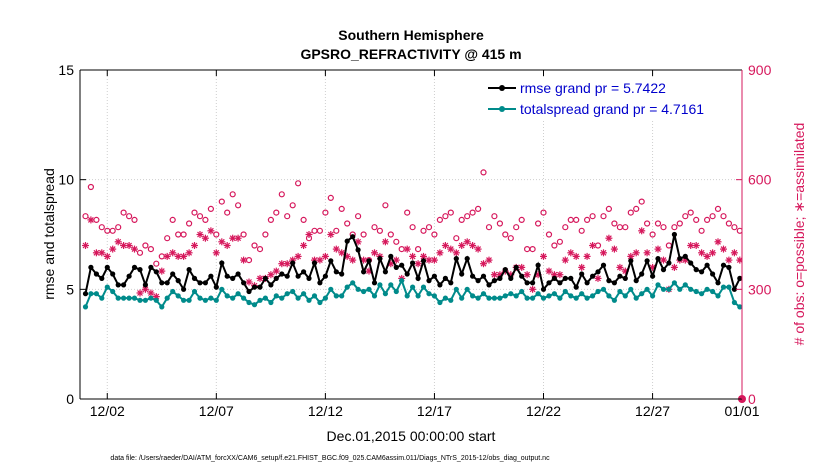 The width and height of the screenshot is (830, 470). I want to click on legend-spread-marker, so click(502, 109).